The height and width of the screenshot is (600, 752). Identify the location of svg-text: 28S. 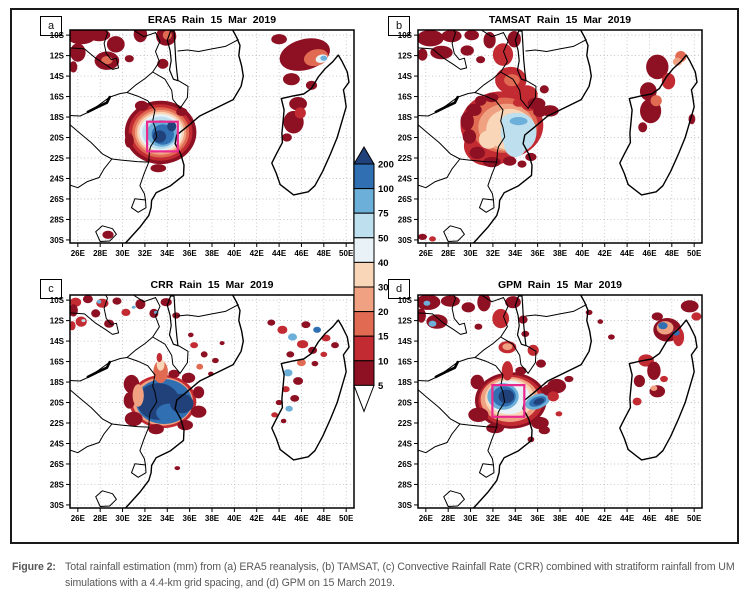
(405, 484).